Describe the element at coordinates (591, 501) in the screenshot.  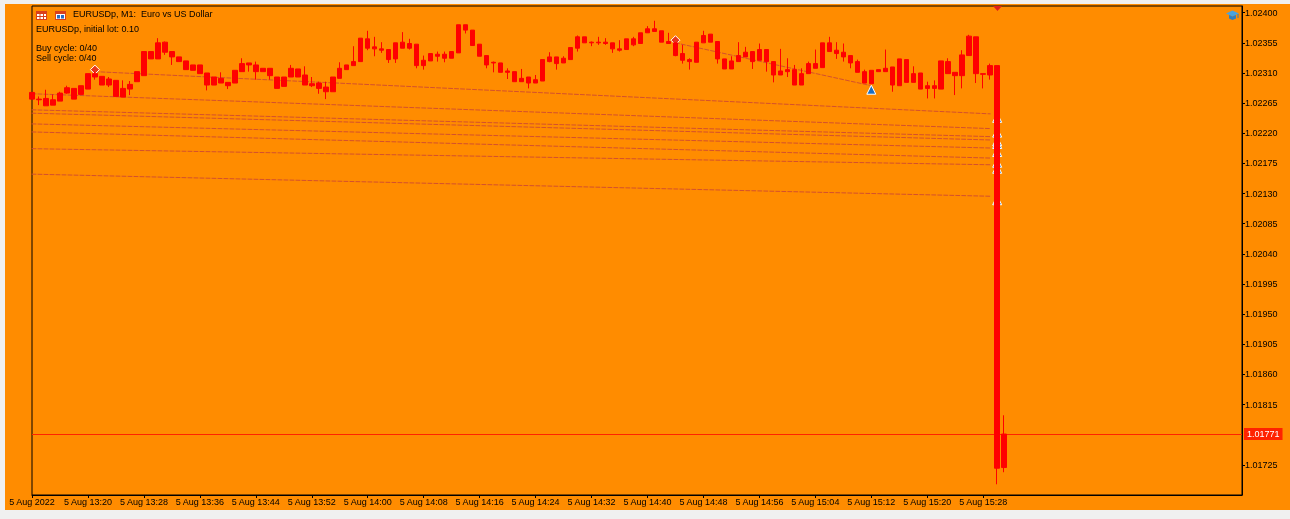
I see `x-tick-label: 5 Aug 14:32` at that location.